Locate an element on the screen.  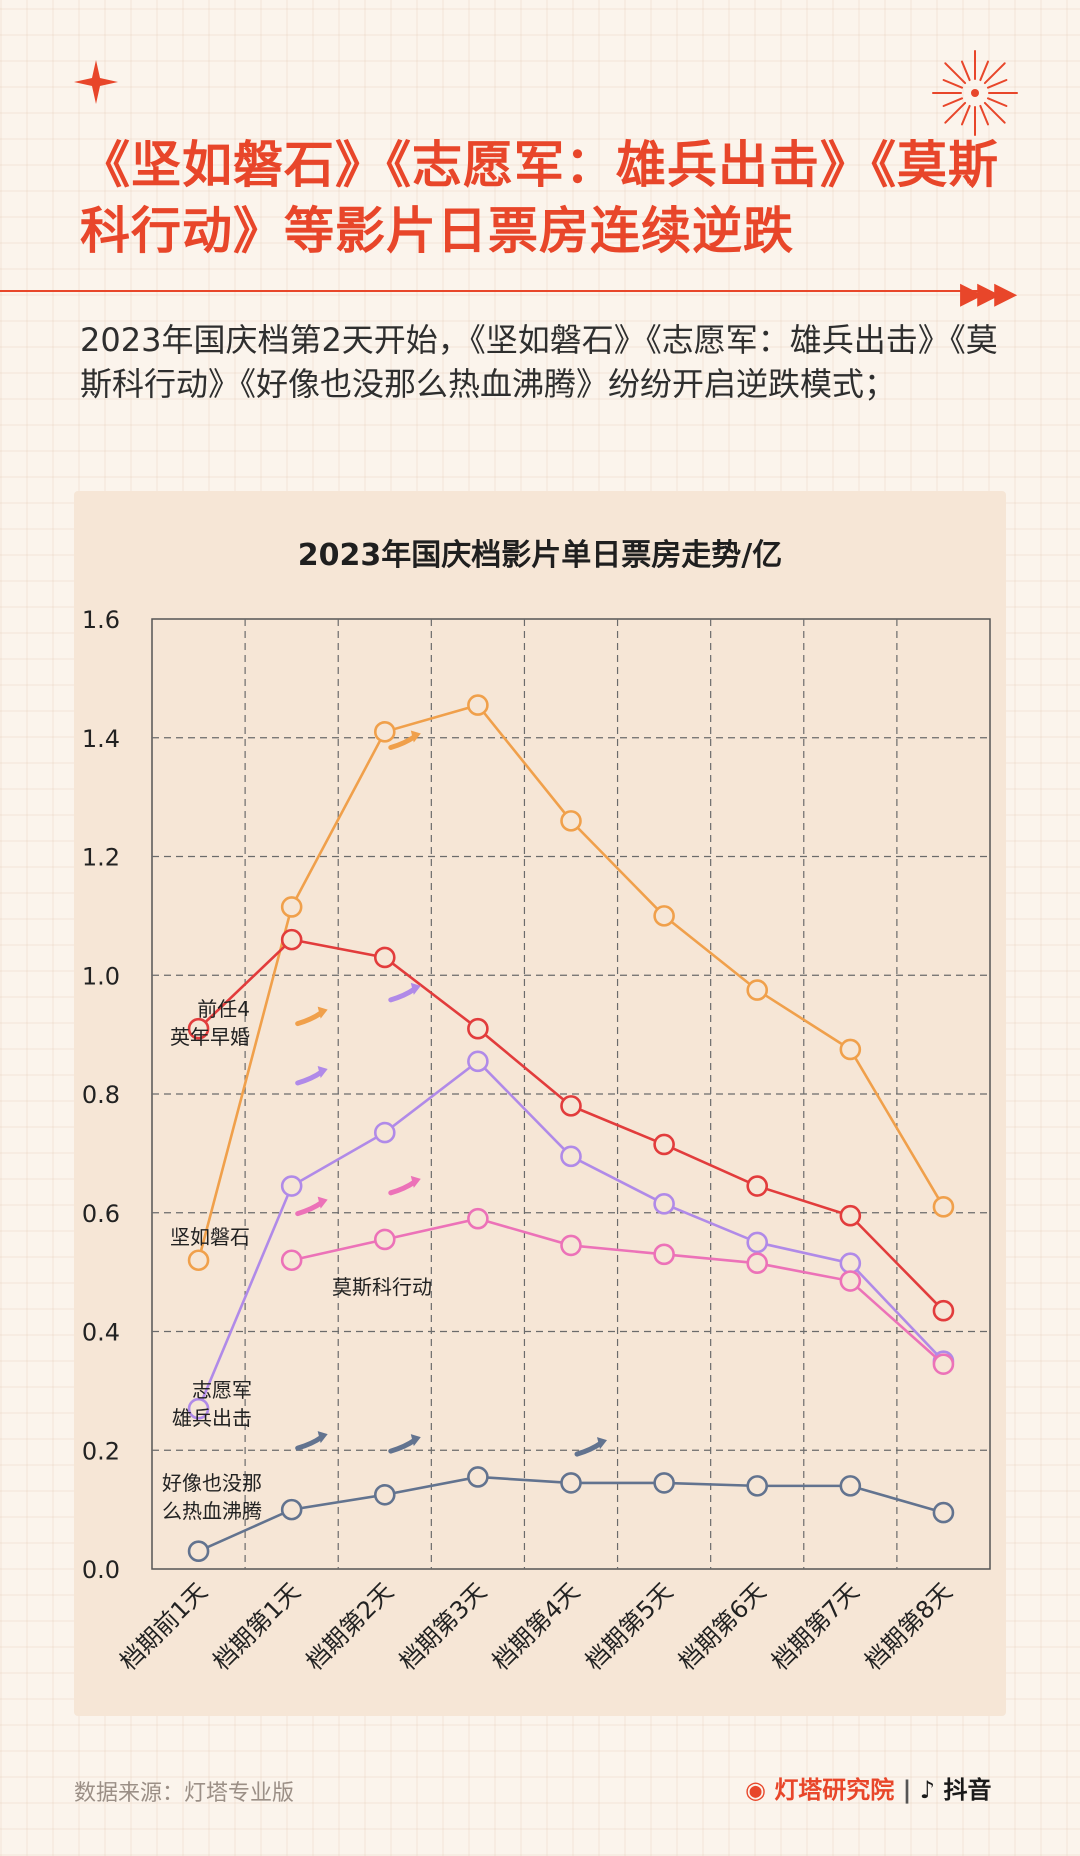
lighthouse-logo-icon: ◉ is located at coordinates (755, 1790).